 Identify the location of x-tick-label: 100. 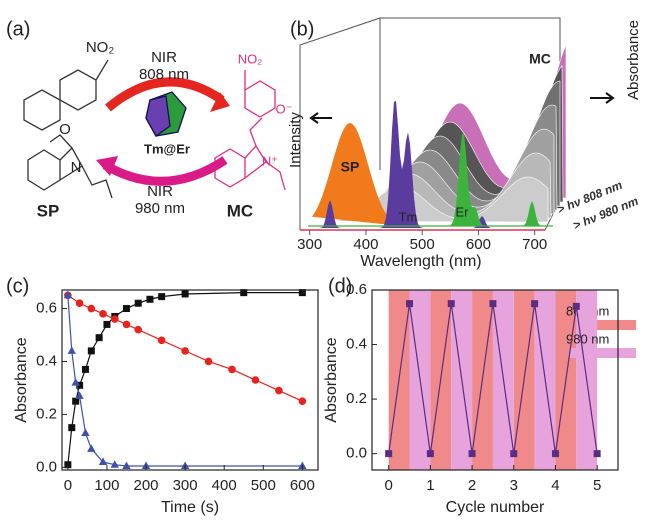
(106, 485).